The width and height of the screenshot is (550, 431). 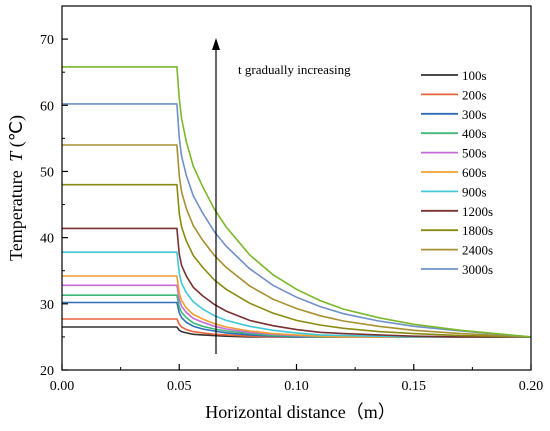 I want to click on y-axis-title: Temperature T (℃), so click(x=16, y=188).